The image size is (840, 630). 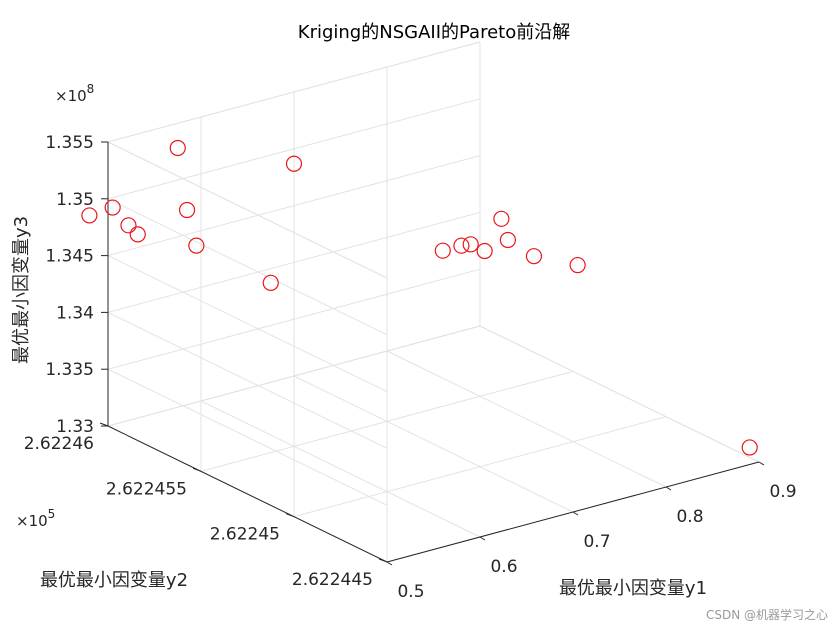 I want to click on chart-title: Kriging的NSGAII的Pareto前沿解, so click(x=434, y=32).